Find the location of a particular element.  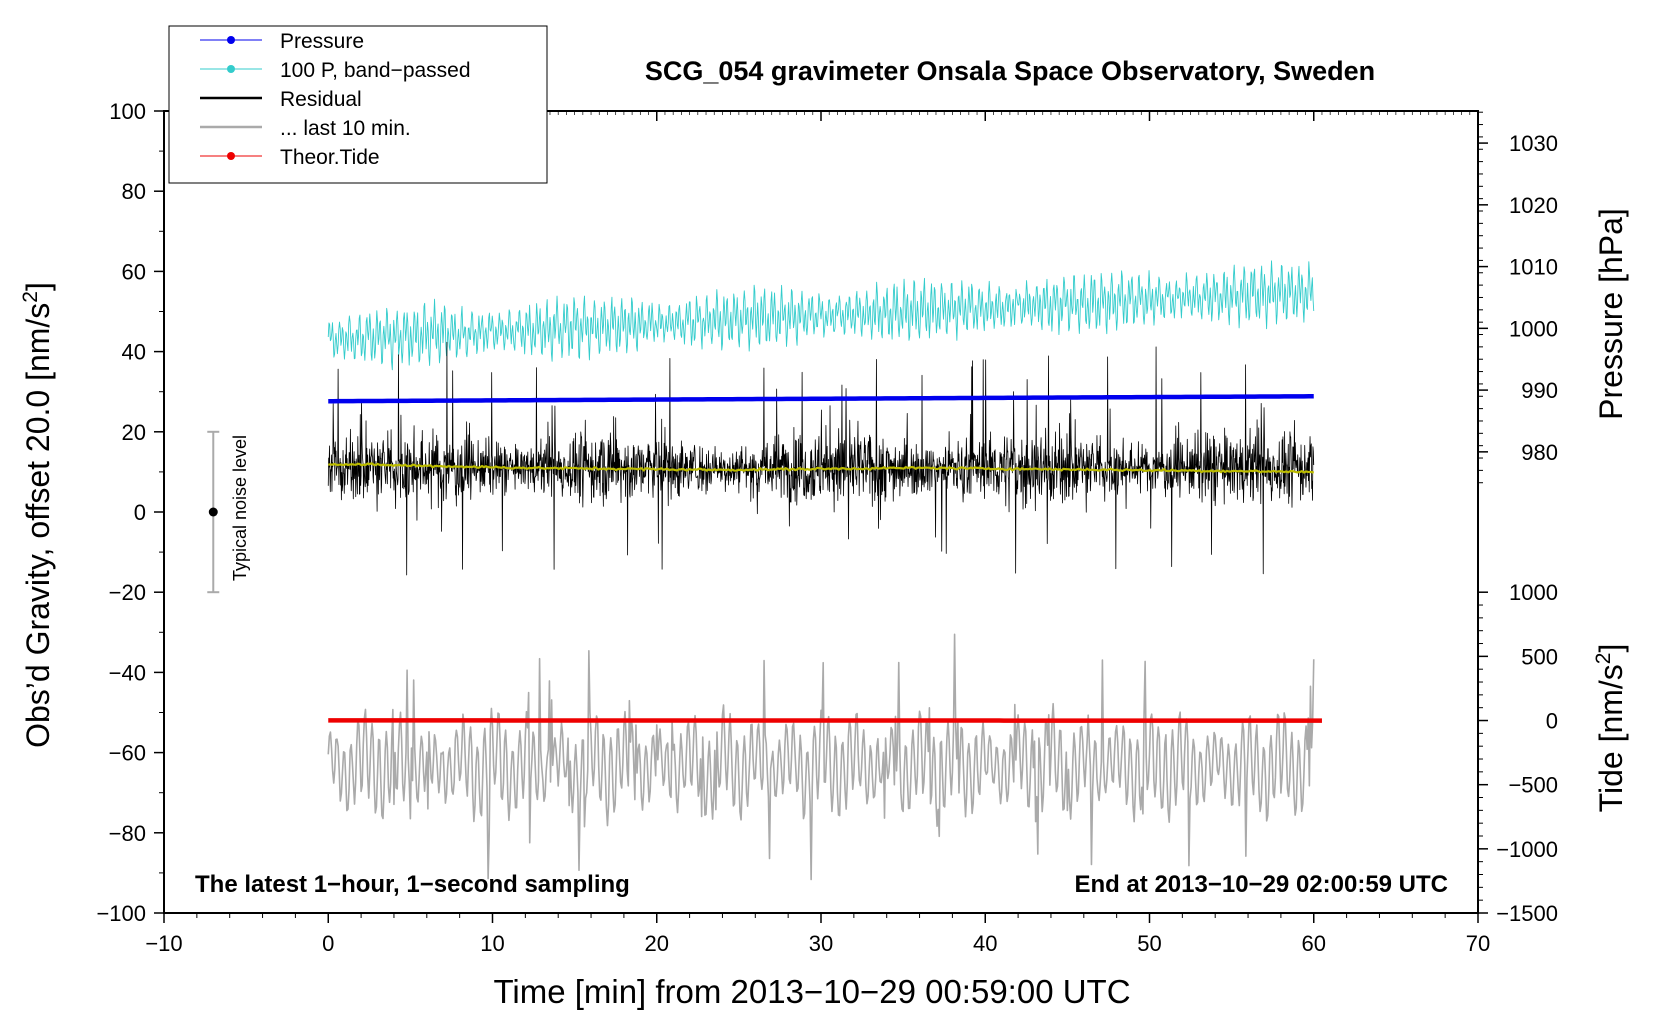

y-tick-label: 60 is located at coordinates (134, 271).